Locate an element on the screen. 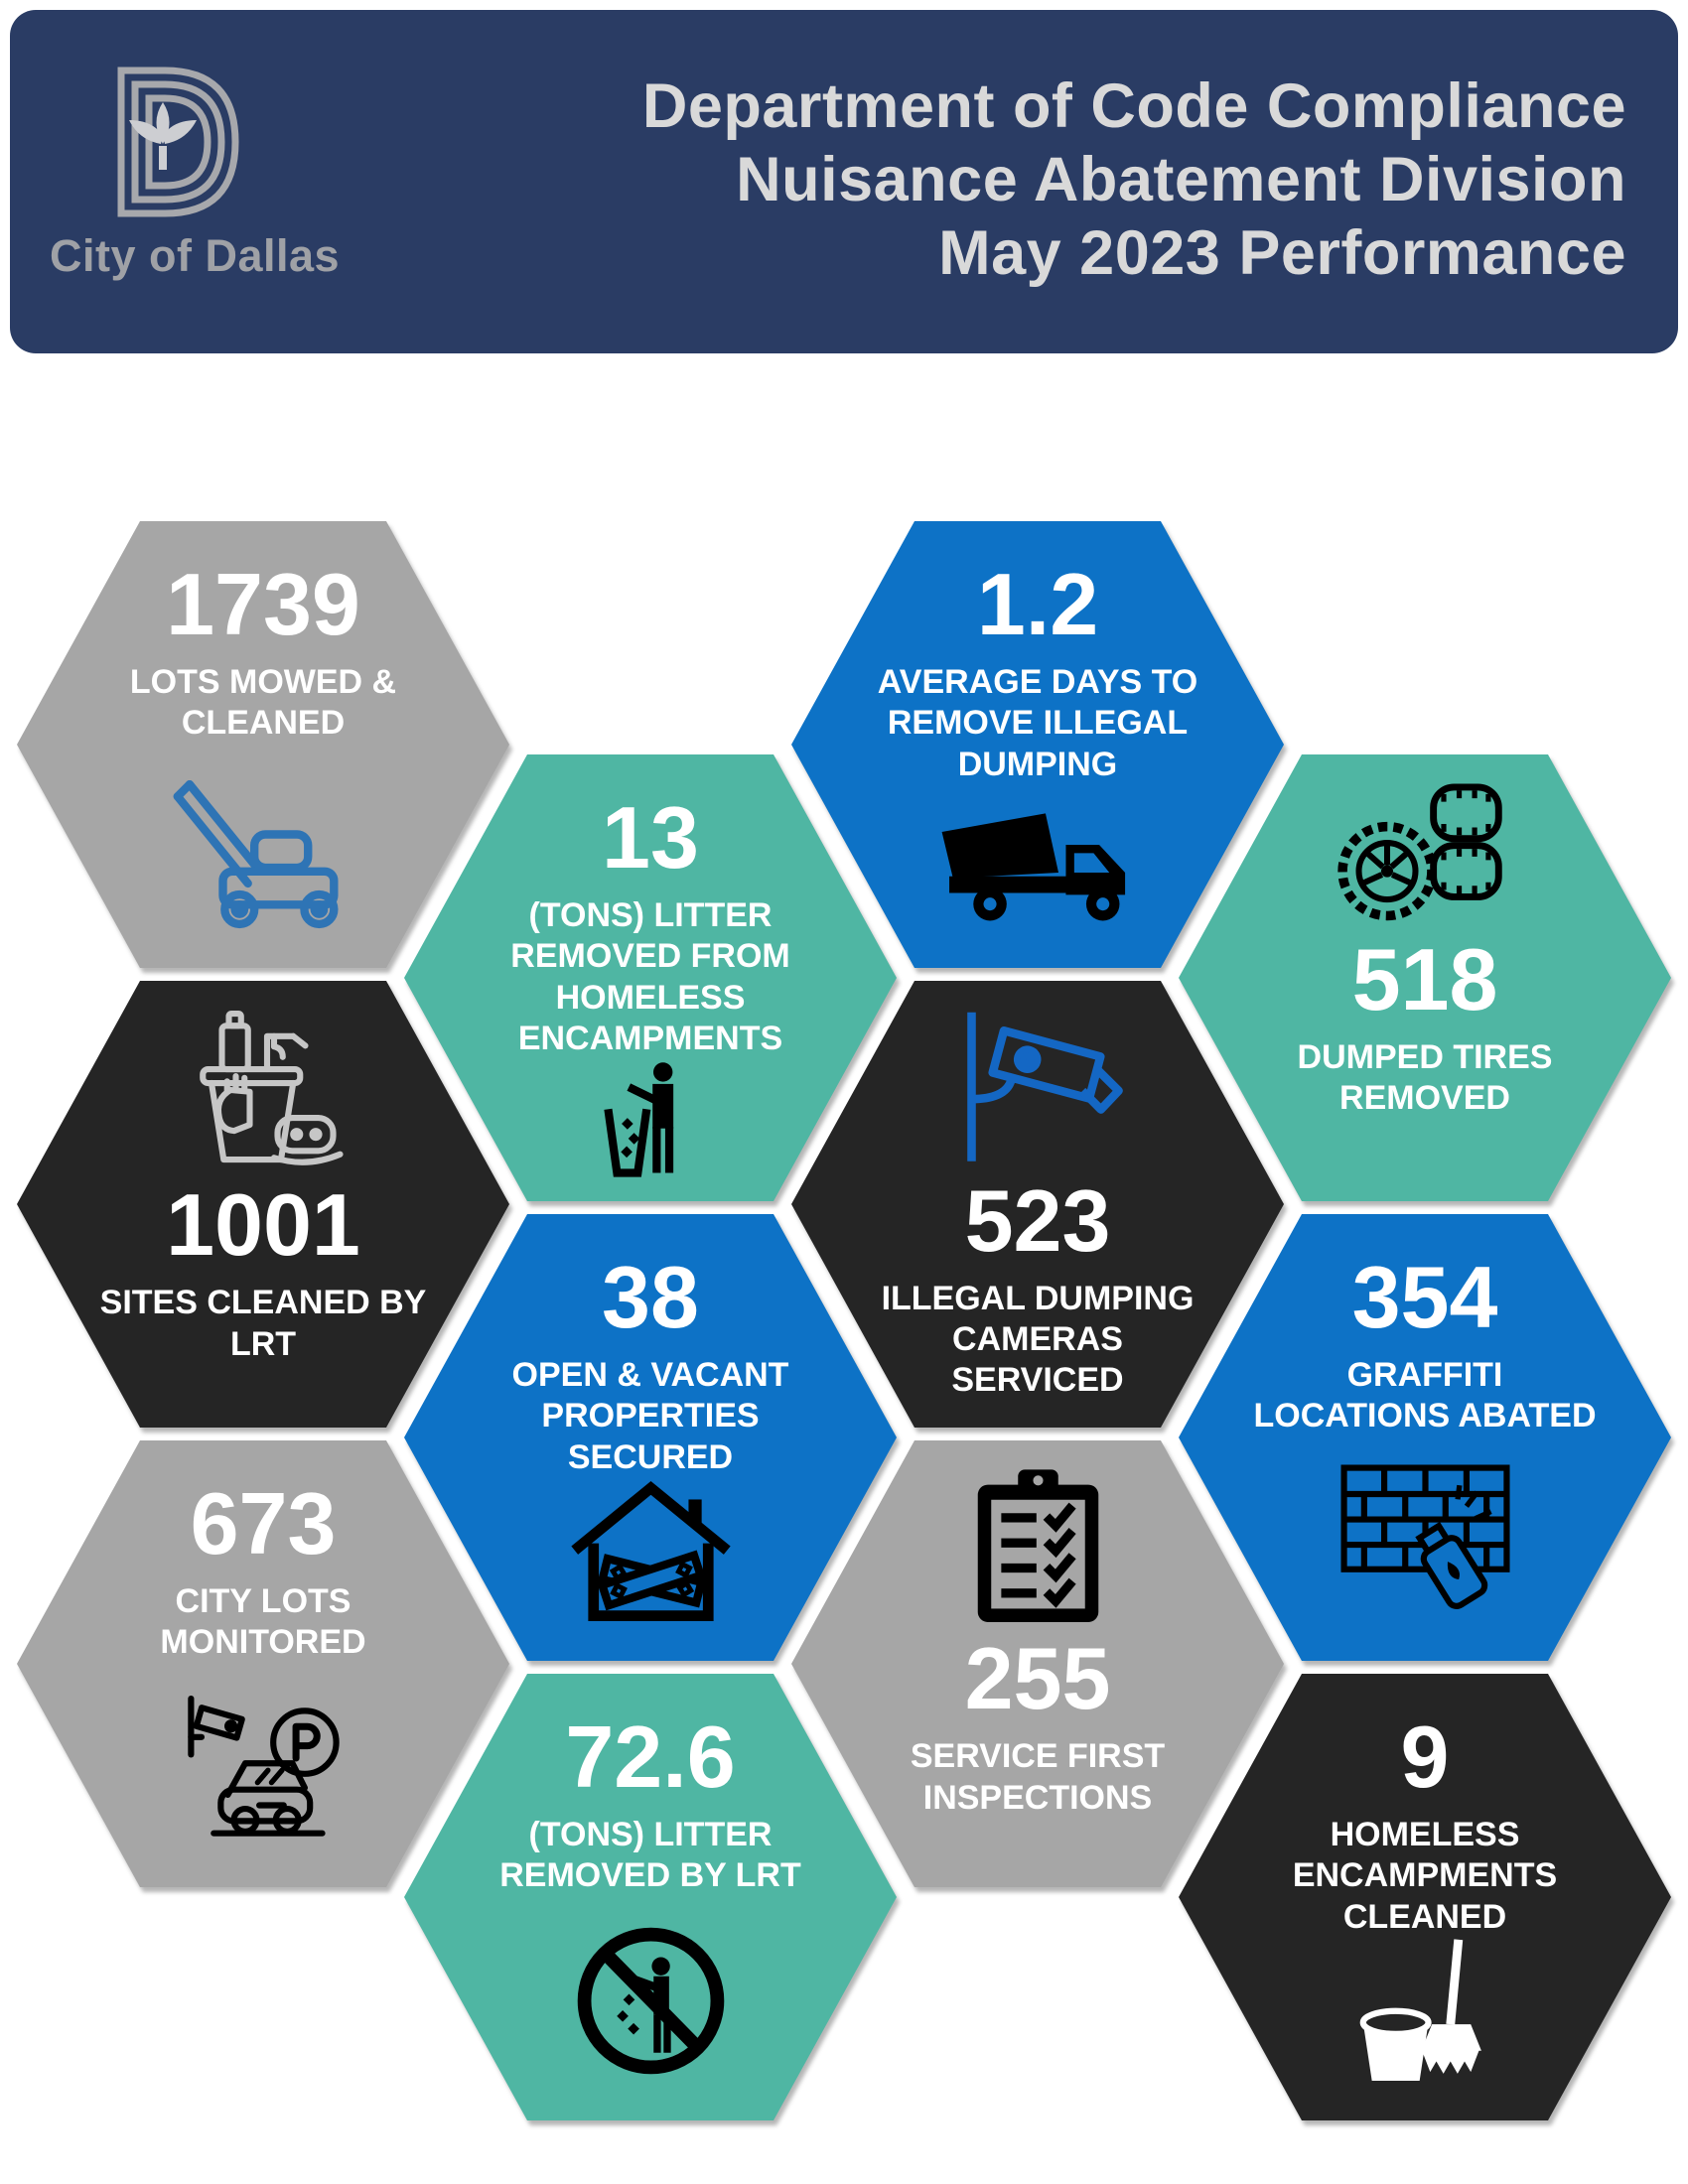 This screenshot has width=1688, height=2184. stat-label: GRAFFITI LOCATIONS ABATED is located at coordinates (1425, 1395).